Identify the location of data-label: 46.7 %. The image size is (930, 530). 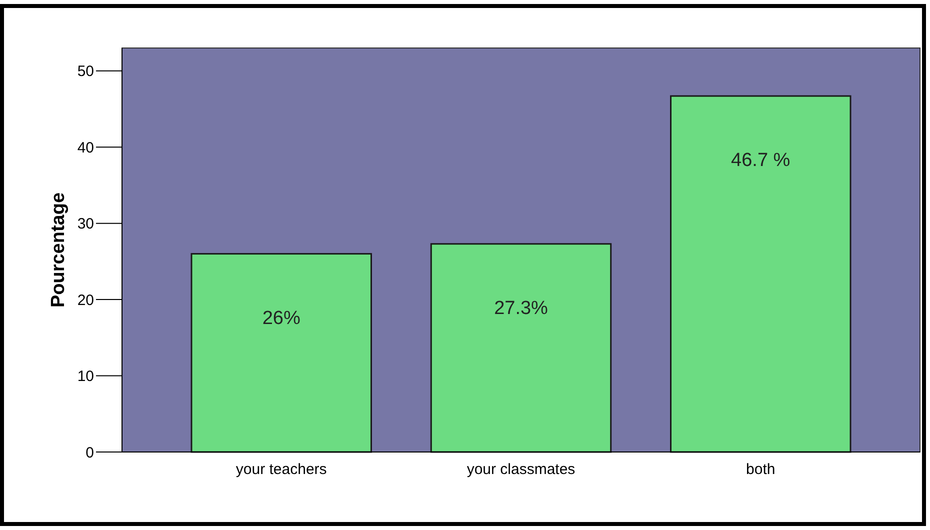
(760, 161).